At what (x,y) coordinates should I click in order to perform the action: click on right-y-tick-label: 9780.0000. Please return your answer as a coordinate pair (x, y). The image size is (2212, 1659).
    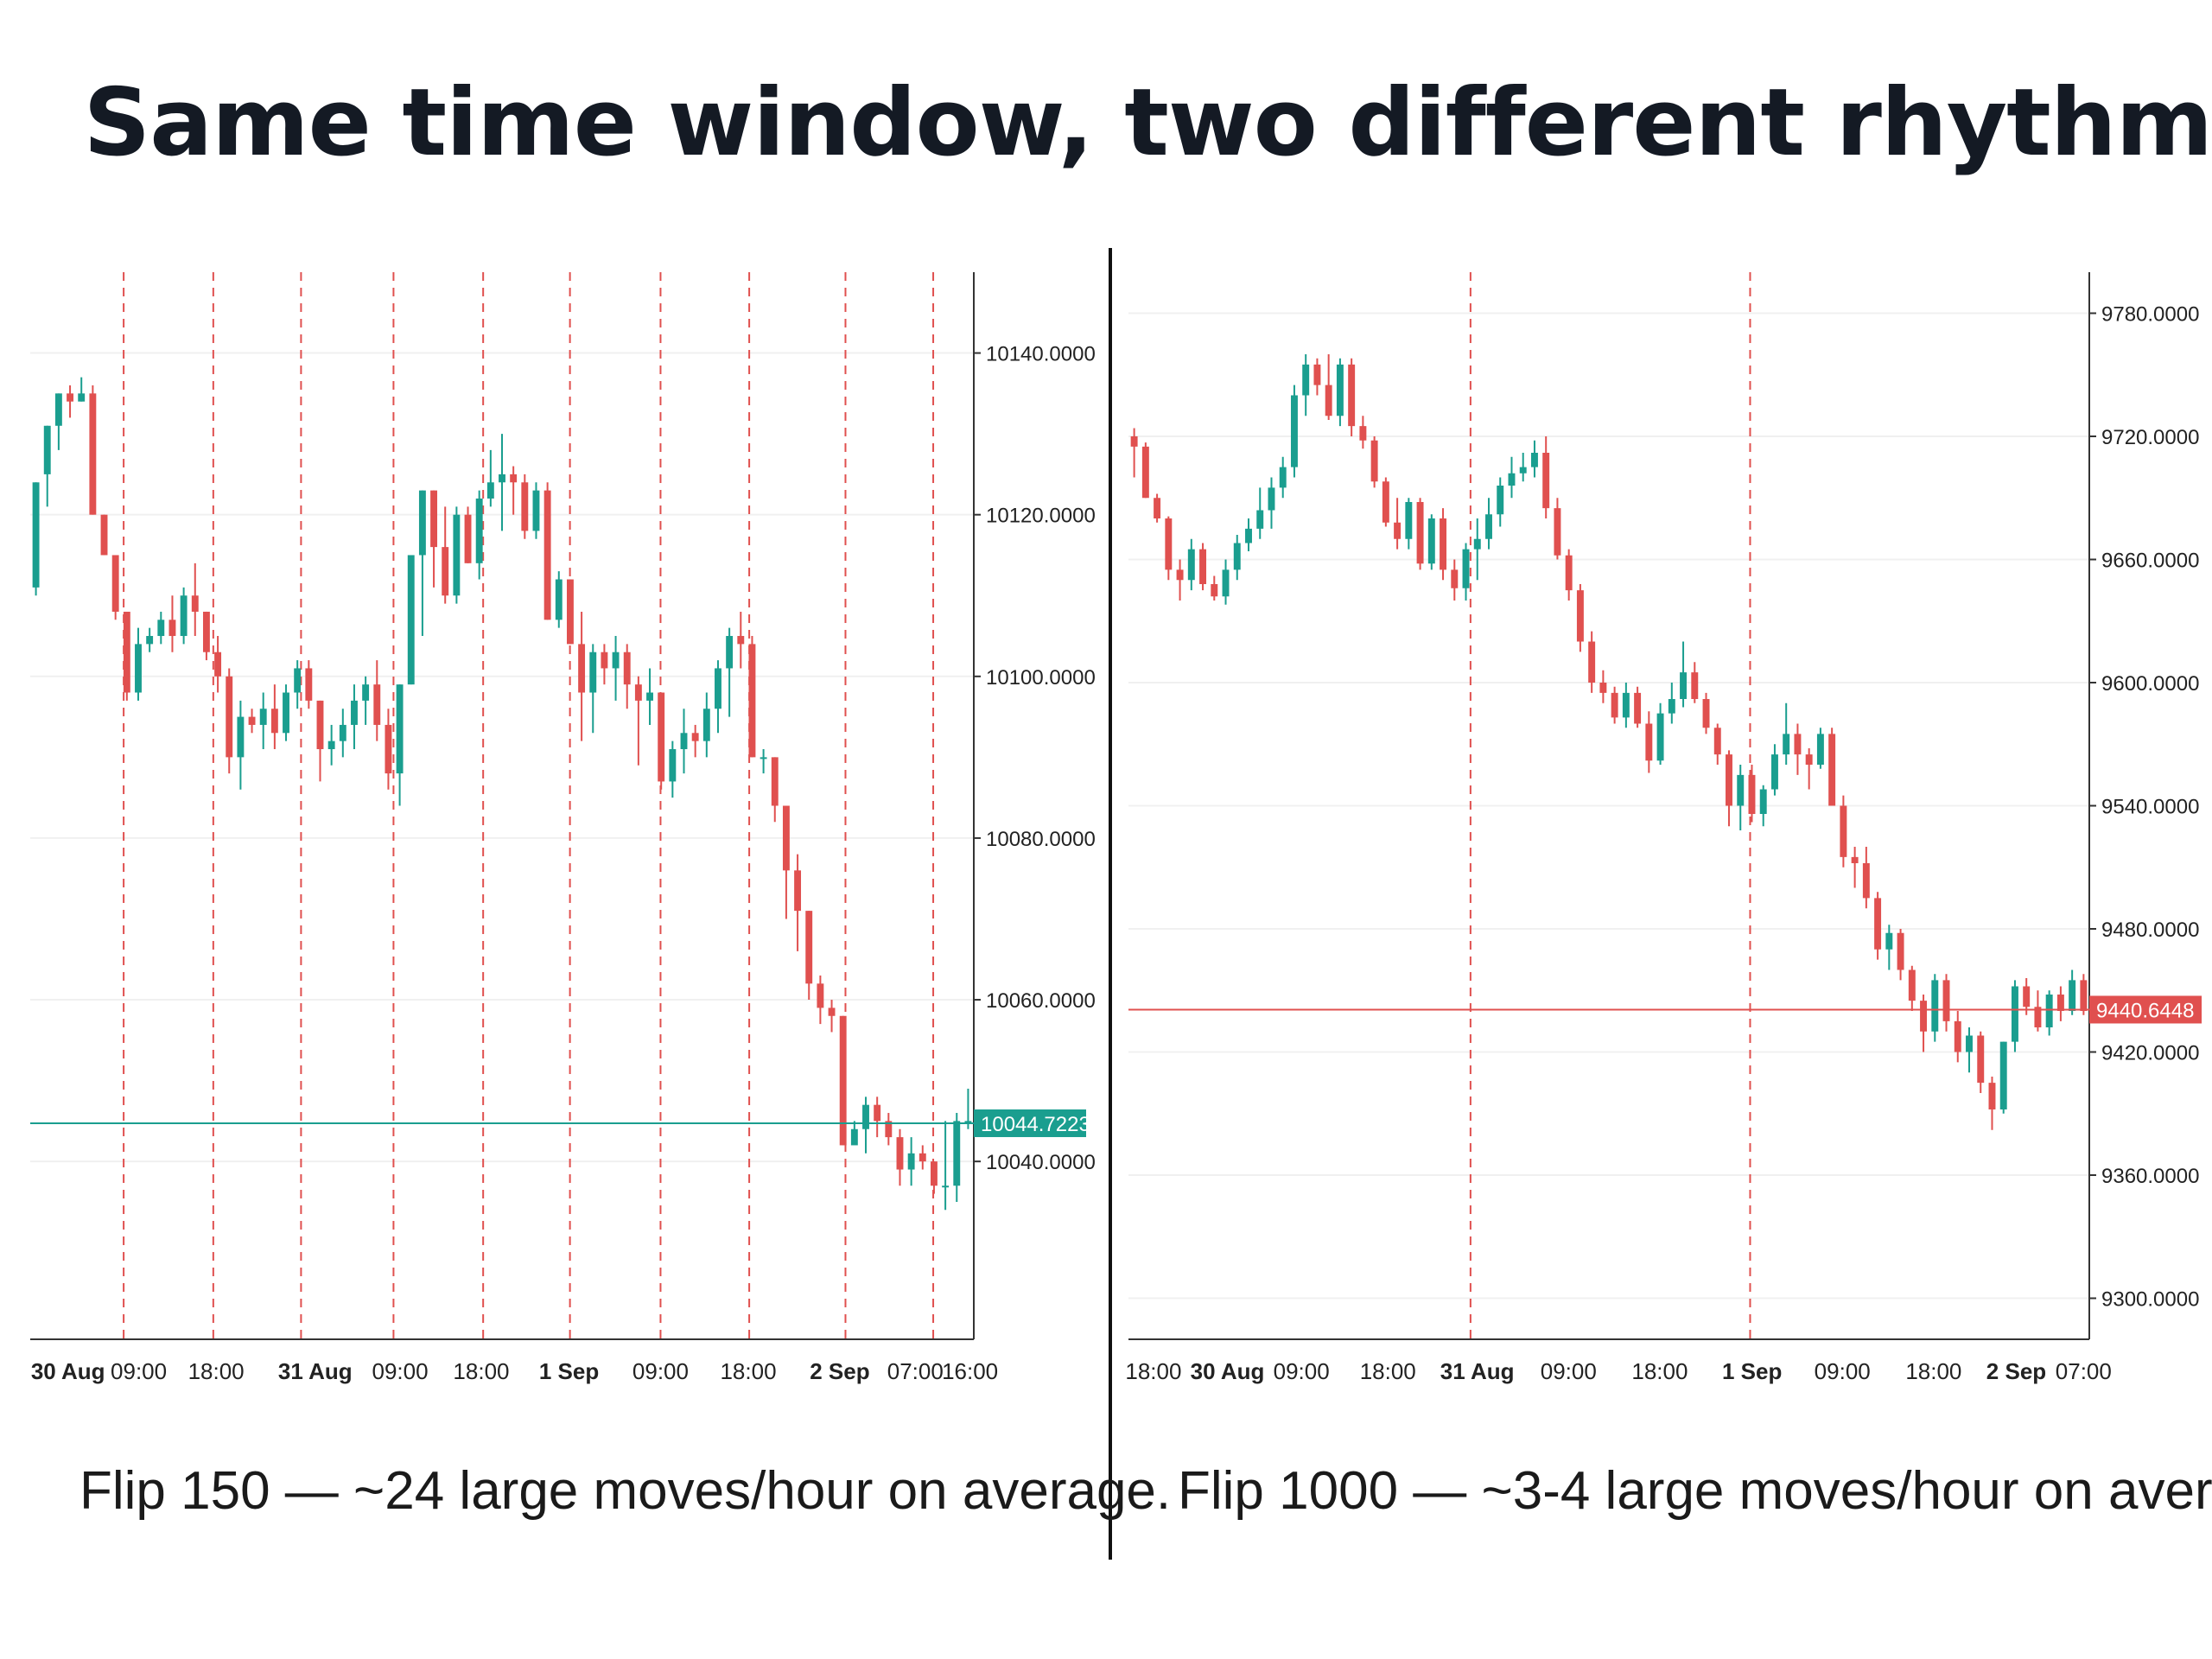
    Looking at the image, I should click on (2150, 315).